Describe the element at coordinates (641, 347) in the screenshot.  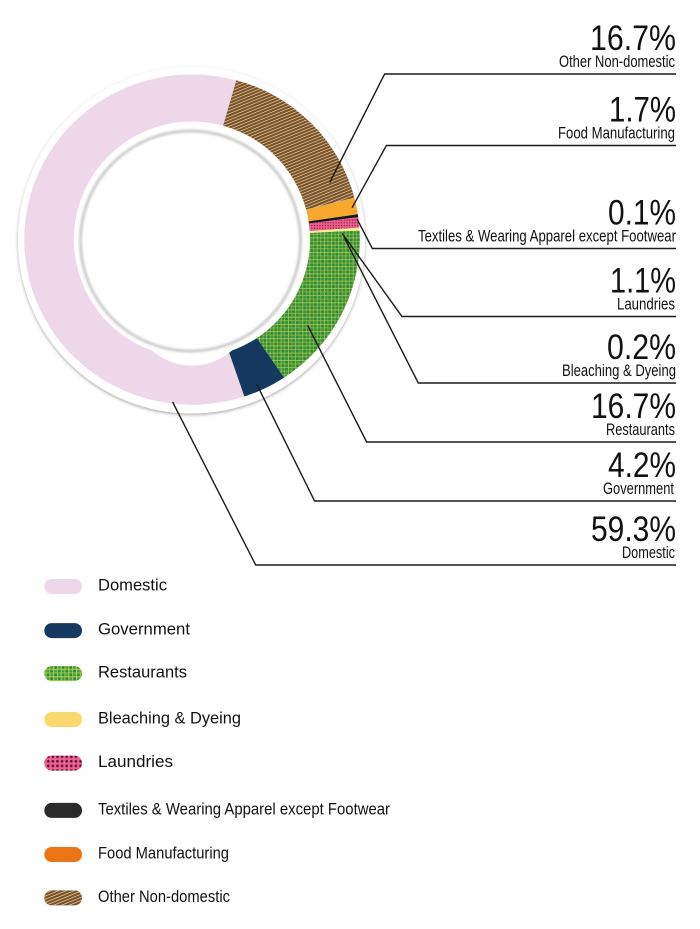
I see `svg-text: 0.2%` at that location.